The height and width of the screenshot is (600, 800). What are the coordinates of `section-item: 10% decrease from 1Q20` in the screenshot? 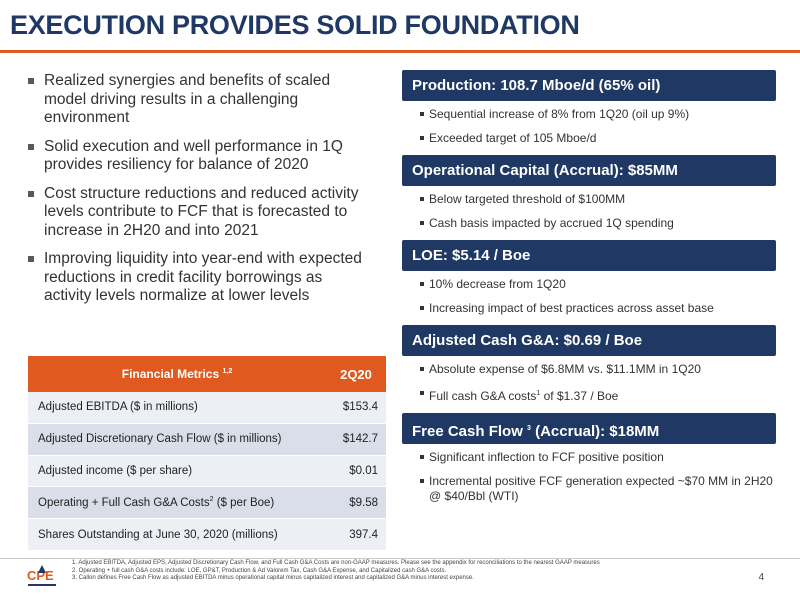 It's located at (598, 284).